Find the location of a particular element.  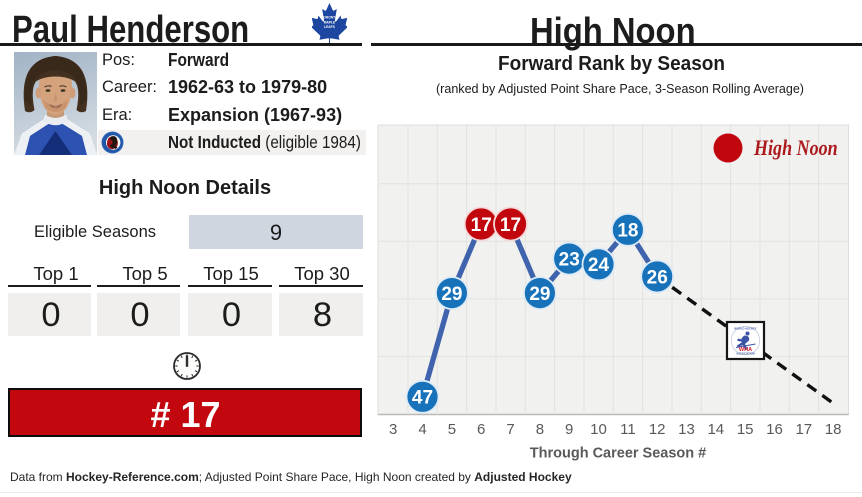

svg-text: 12 is located at coordinates (657, 429).